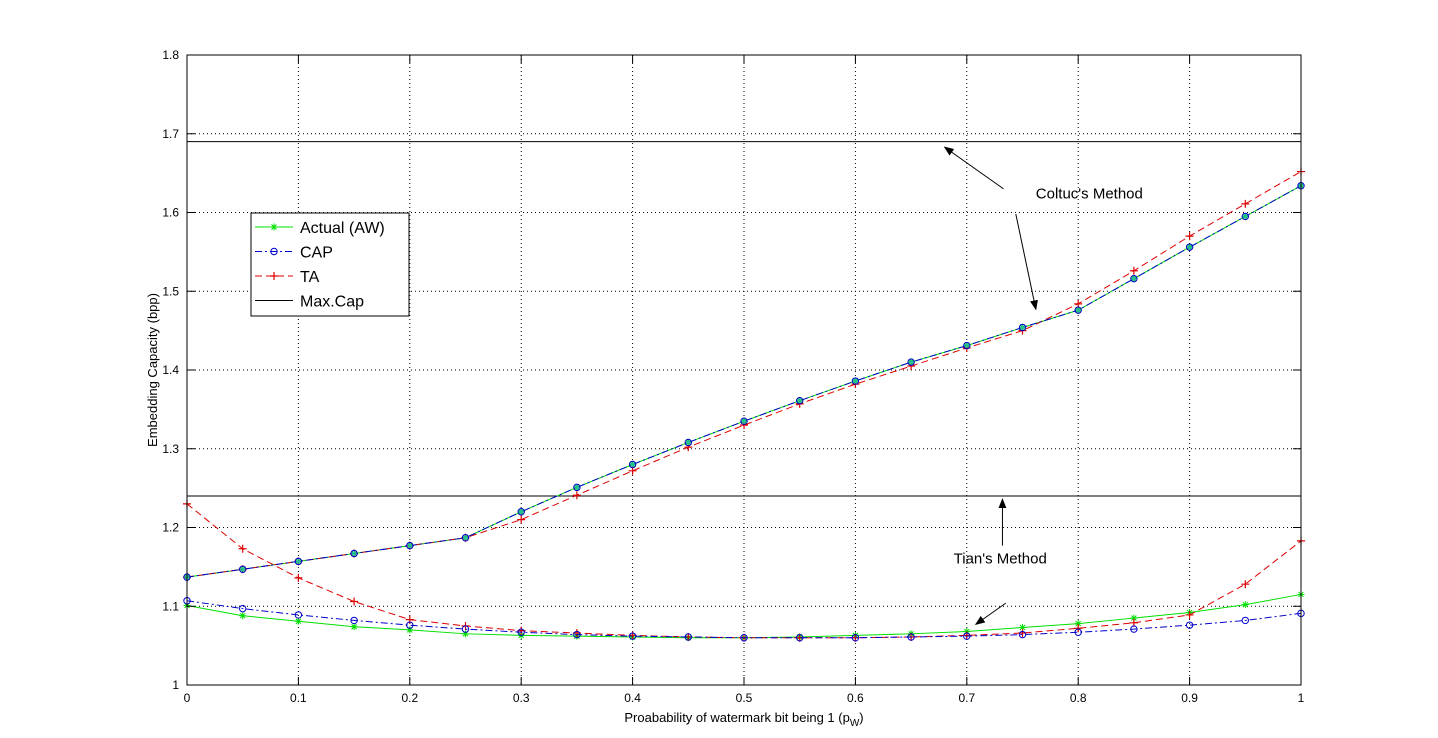  What do you see at coordinates (1078, 698) in the screenshot?
I see `x-tick-label: 0.8` at bounding box center [1078, 698].